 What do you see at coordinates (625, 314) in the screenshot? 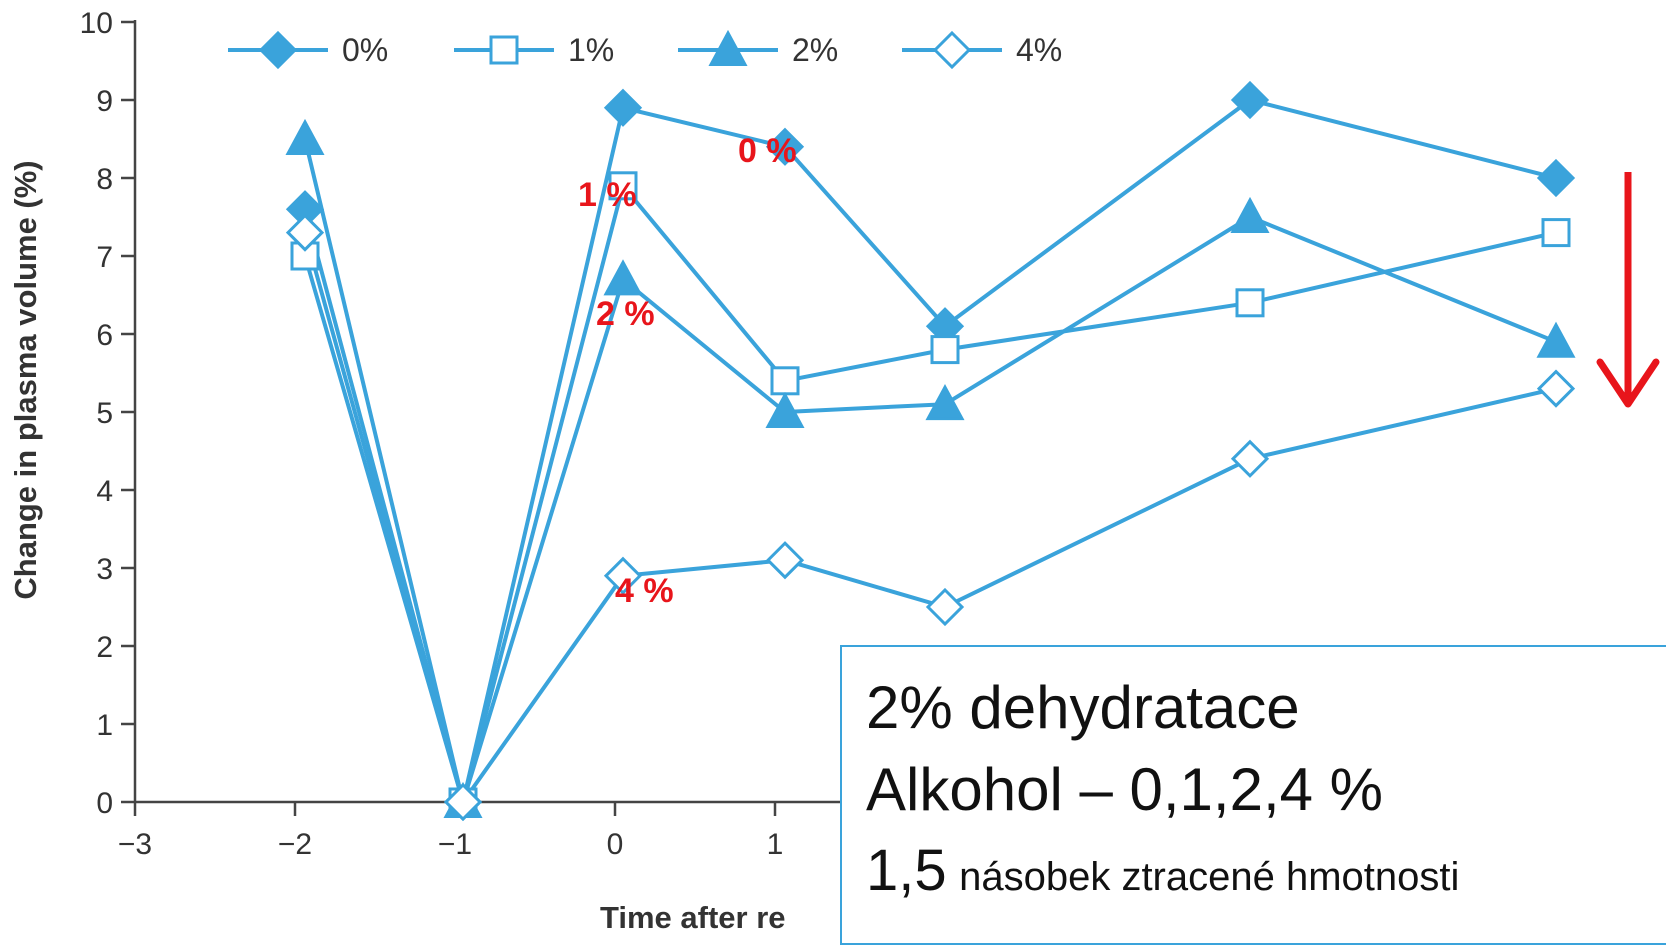
I see `annotation-2-percent: 2 %` at bounding box center [625, 314].